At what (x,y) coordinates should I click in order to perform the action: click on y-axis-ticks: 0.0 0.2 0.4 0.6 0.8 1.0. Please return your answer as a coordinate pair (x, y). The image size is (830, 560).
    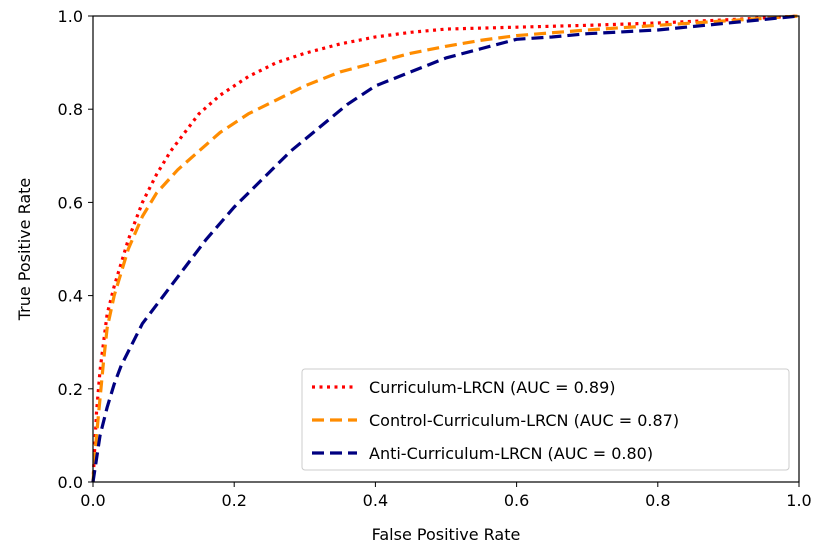
    Looking at the image, I should click on (75, 249).